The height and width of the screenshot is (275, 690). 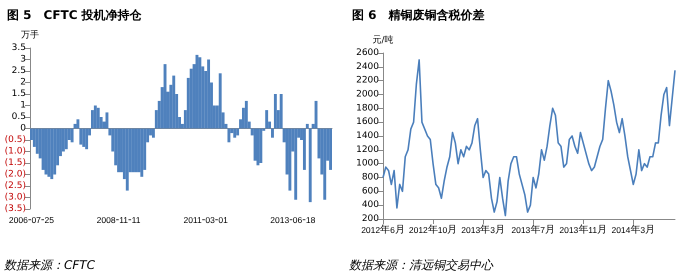 What do you see at coordinates (368, 81) in the screenshot?
I see `y-tick-label: 2200` at bounding box center [368, 81].